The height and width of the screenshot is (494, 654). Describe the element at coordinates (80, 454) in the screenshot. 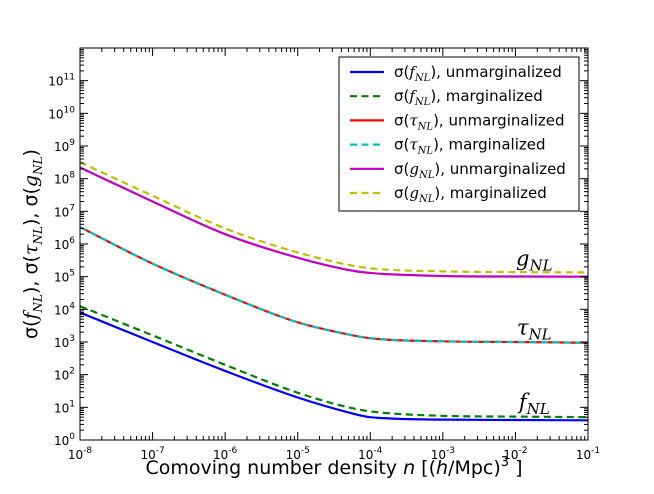

I see `x-tick-label: 10⁻⁸` at that location.